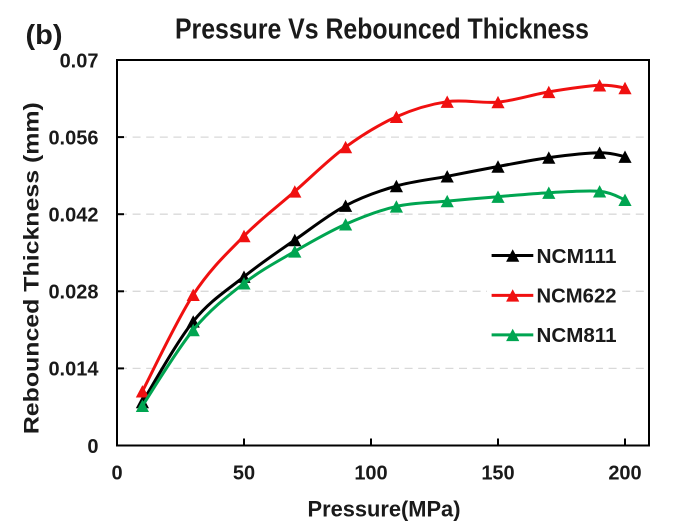 Image resolution: width=683 pixels, height=525 pixels. Describe the element at coordinates (577, 336) in the screenshot. I see `svg-text: NCM811` at that location.